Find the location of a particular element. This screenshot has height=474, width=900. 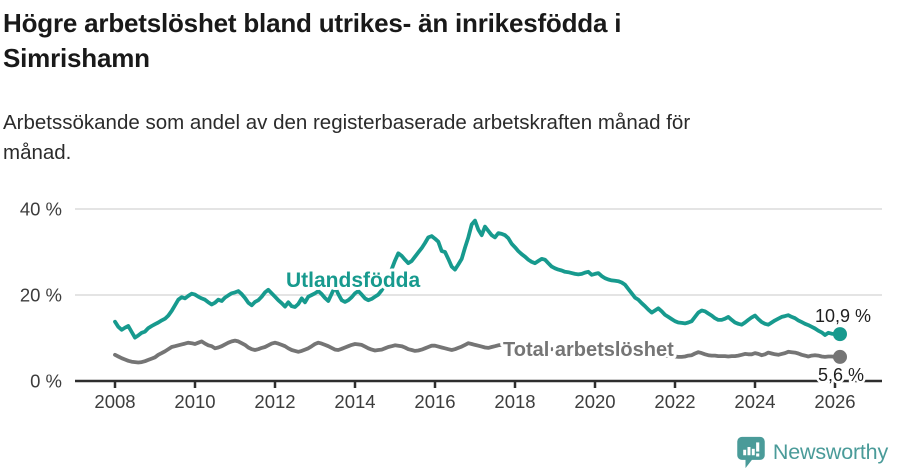

svg-text: 2012 is located at coordinates (274, 401).